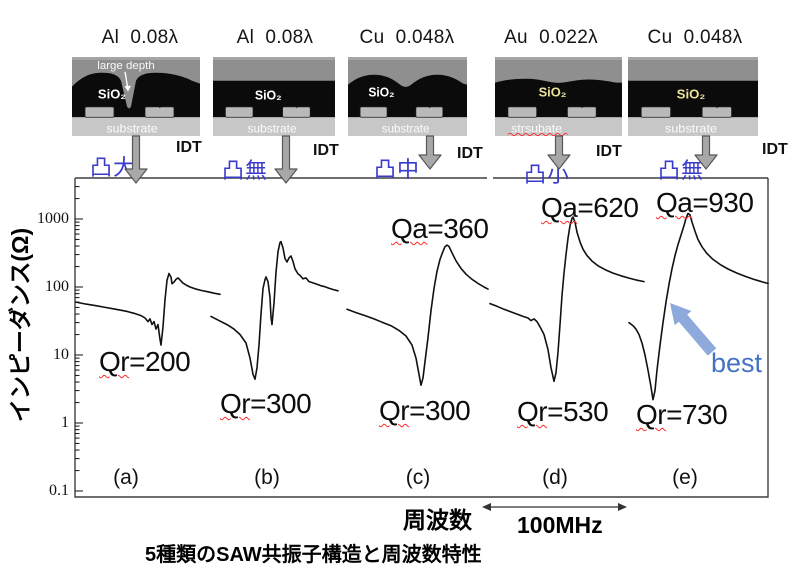 Image resolution: width=801 pixels, height=582 pixels. Describe the element at coordinates (551, 37) in the screenshot. I see `panel-title: Au 0.022λ` at that location.